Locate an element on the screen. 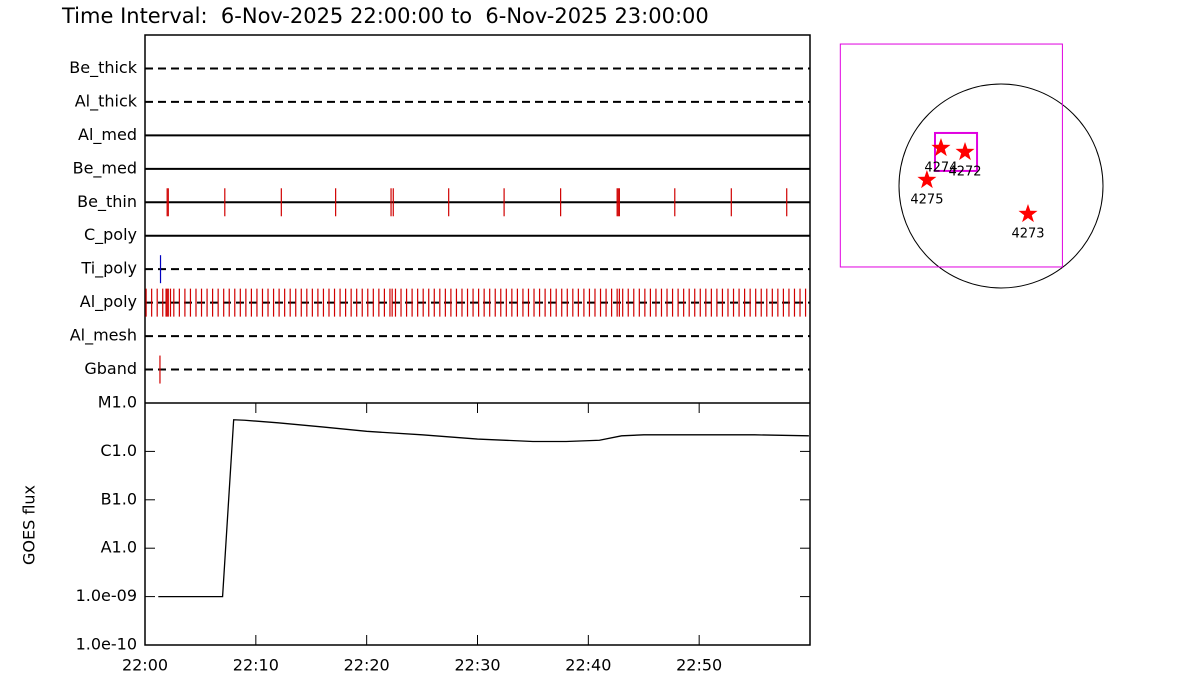 Image resolution: width=1200 pixels, height=700 pixels. y-tick-label: B1.0 is located at coordinates (119, 498).